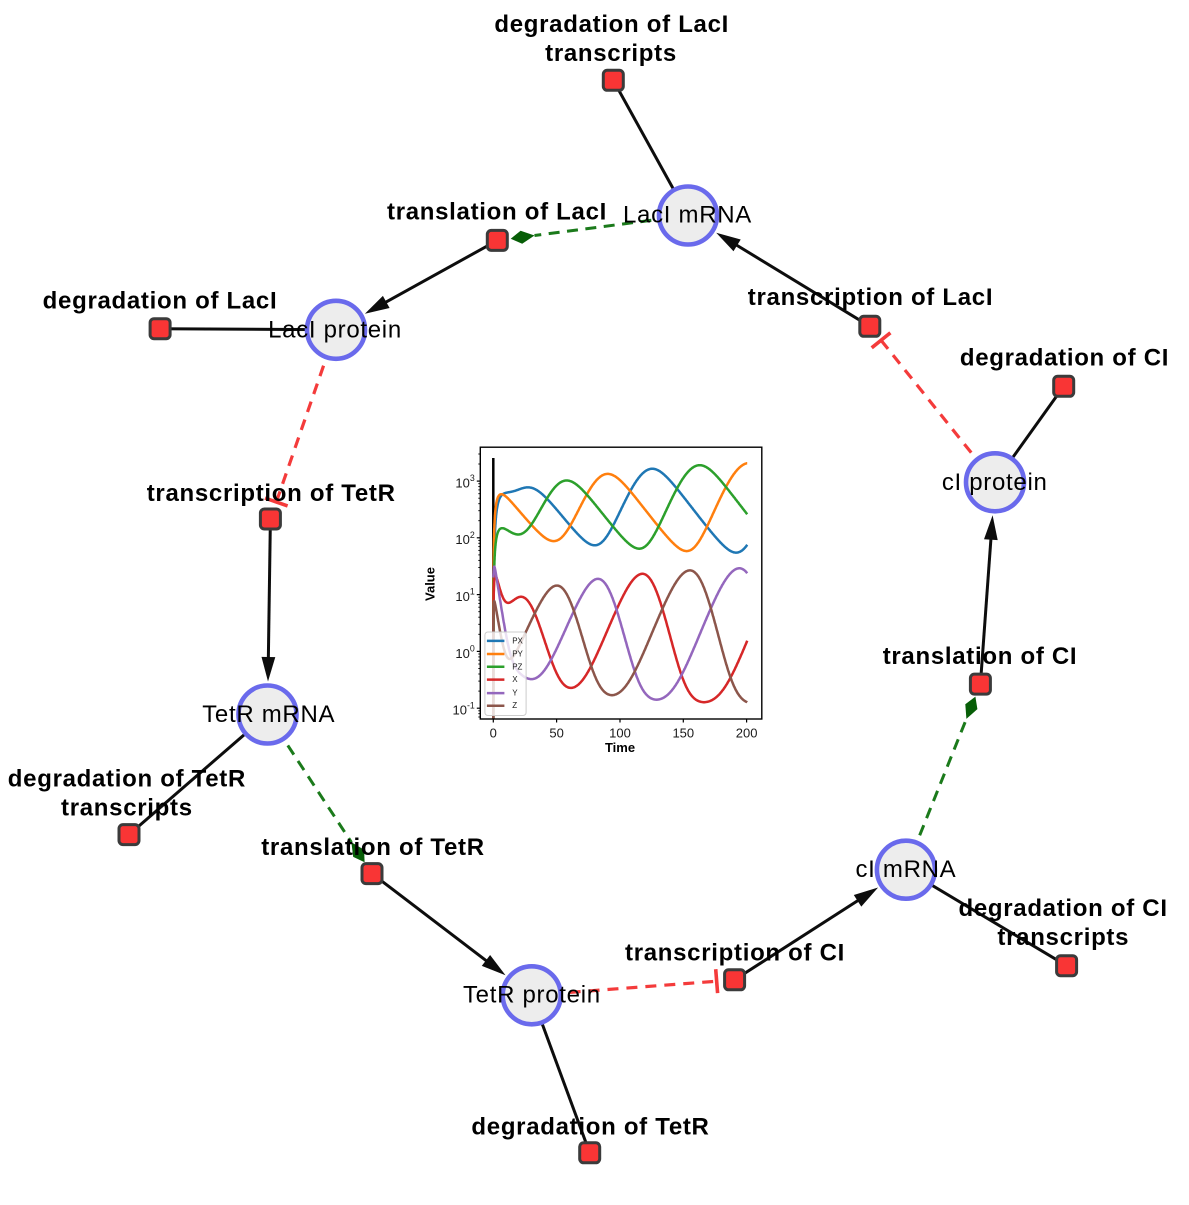 The width and height of the screenshot is (1189, 1205). I want to click on svg-text: X, so click(515, 679).